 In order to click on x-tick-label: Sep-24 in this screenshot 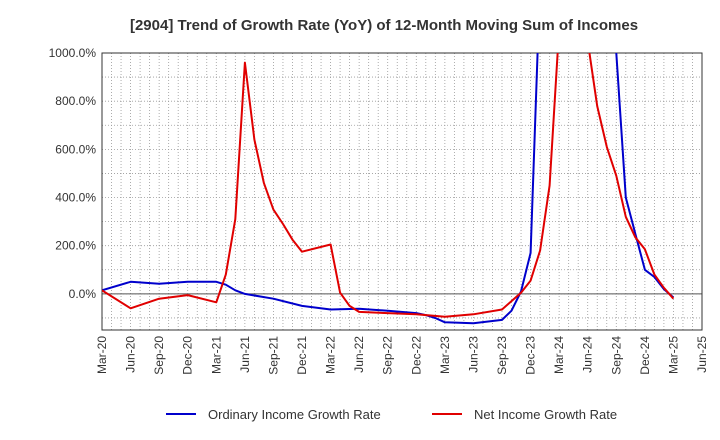, I will do `click(616, 355)`.